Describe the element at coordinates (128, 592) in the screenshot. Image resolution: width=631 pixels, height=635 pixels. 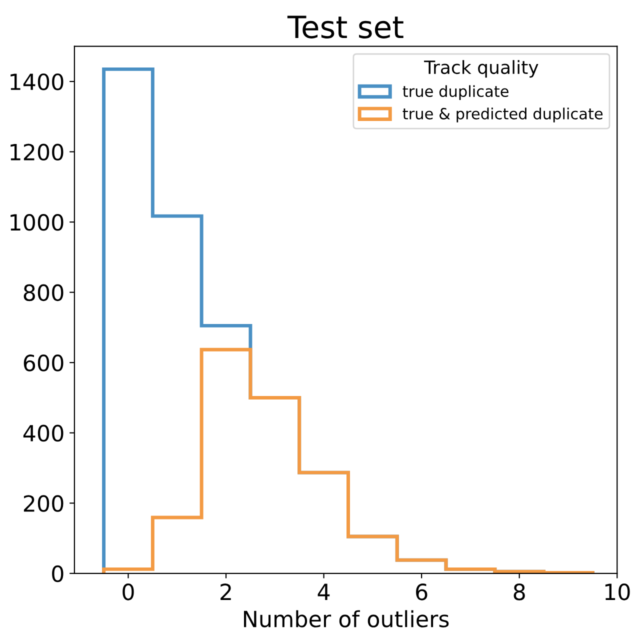
I see `x-tick-label: 0` at that location.